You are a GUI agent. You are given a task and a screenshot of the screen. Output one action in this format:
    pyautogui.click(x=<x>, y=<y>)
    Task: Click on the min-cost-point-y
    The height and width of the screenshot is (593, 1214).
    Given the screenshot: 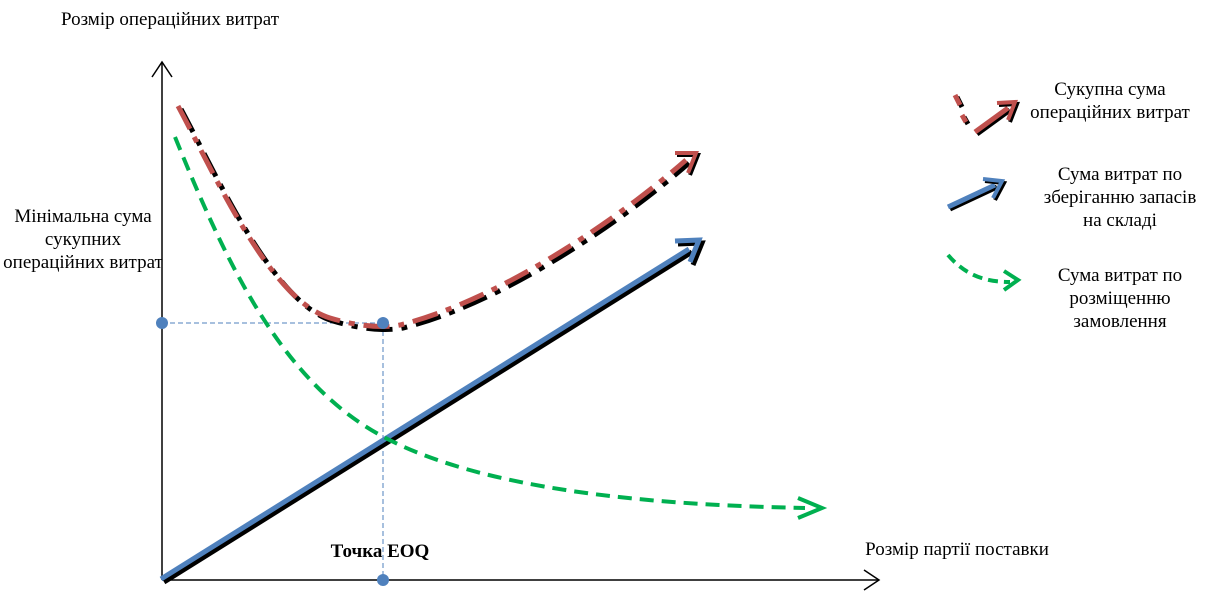 What is the action you would take?
    pyautogui.click(x=162, y=323)
    